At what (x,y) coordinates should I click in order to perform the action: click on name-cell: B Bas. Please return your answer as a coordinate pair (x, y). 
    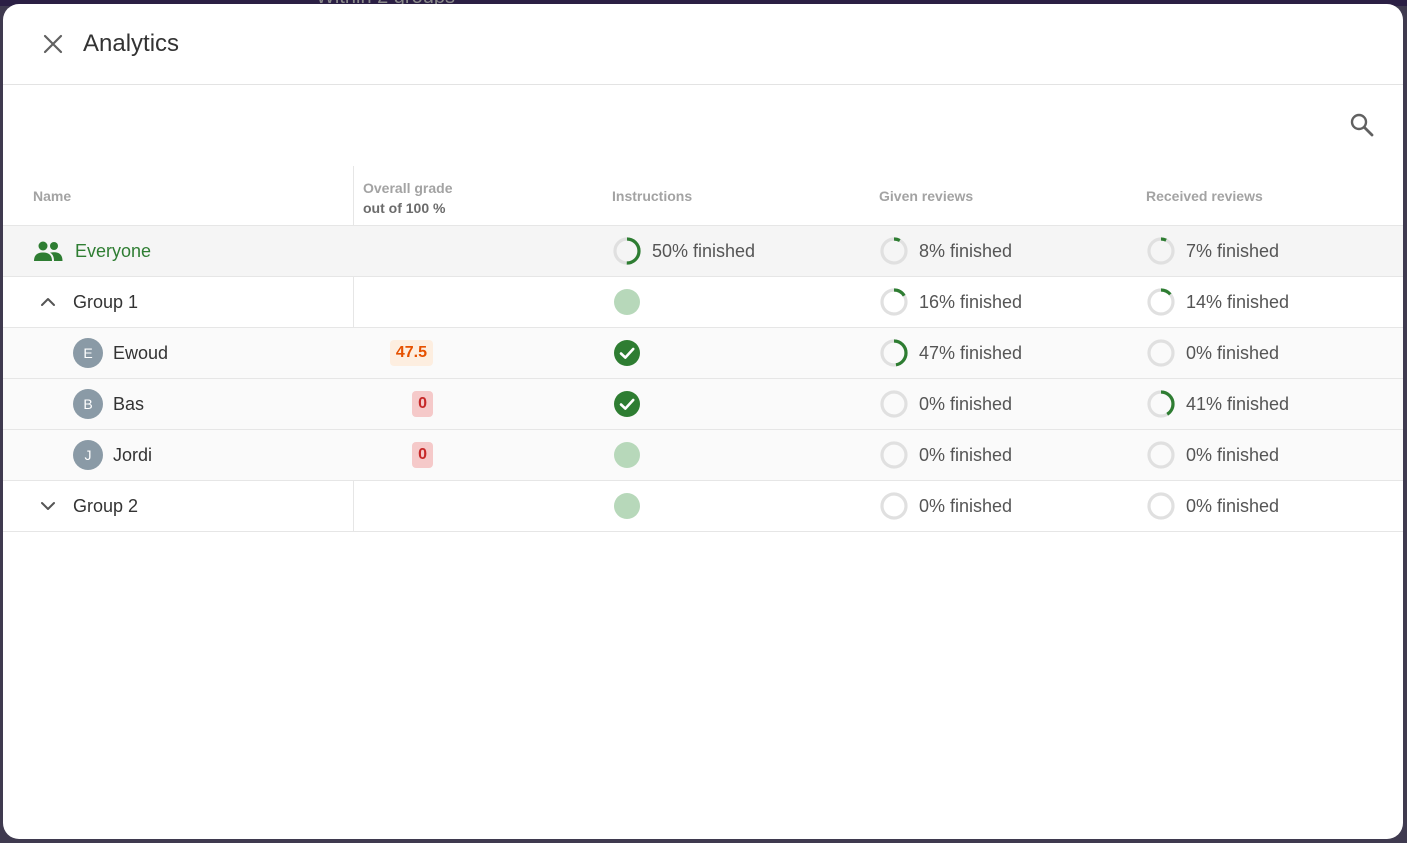
    Looking at the image, I should click on (108, 404).